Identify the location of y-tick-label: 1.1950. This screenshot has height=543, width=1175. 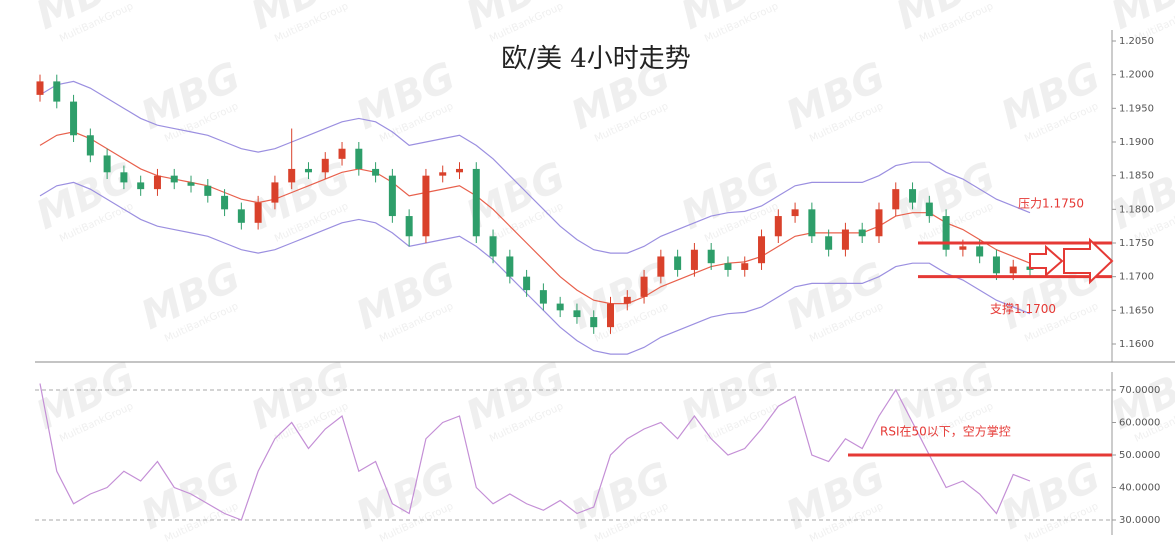
(1136, 108).